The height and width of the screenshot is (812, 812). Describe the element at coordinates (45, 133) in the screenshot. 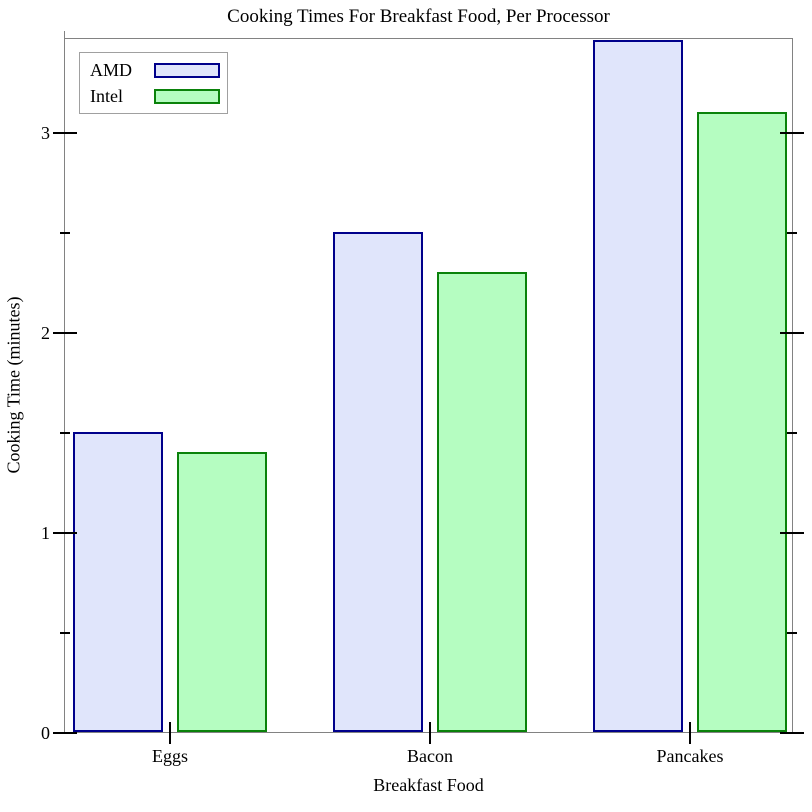

I see `y-tick-label: 3` at that location.